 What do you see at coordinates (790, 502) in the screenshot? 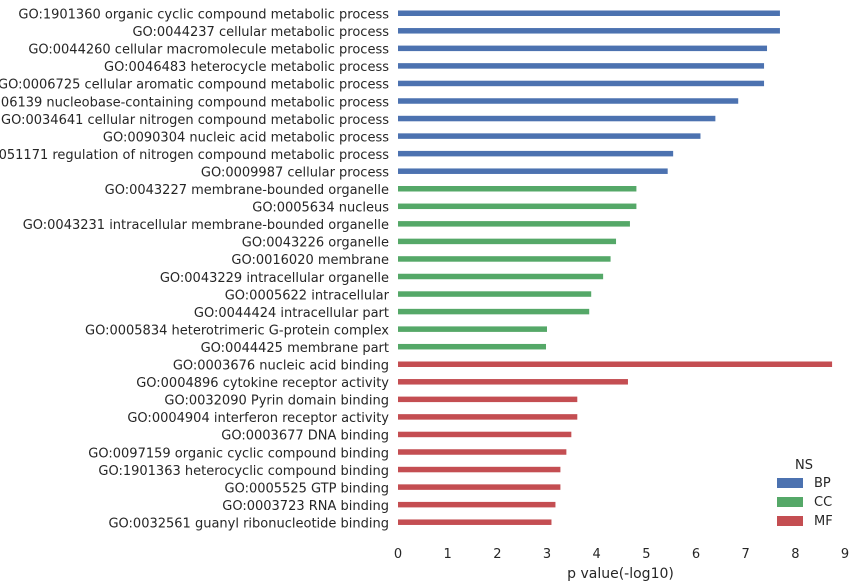
I see `legend-swatch-cc` at bounding box center [790, 502].